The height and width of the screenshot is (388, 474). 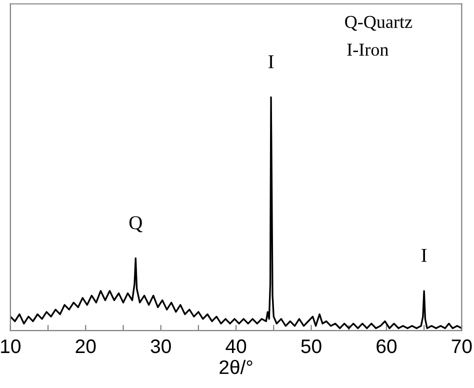 What do you see at coordinates (135, 224) in the screenshot?
I see `annotation: Q` at bounding box center [135, 224].